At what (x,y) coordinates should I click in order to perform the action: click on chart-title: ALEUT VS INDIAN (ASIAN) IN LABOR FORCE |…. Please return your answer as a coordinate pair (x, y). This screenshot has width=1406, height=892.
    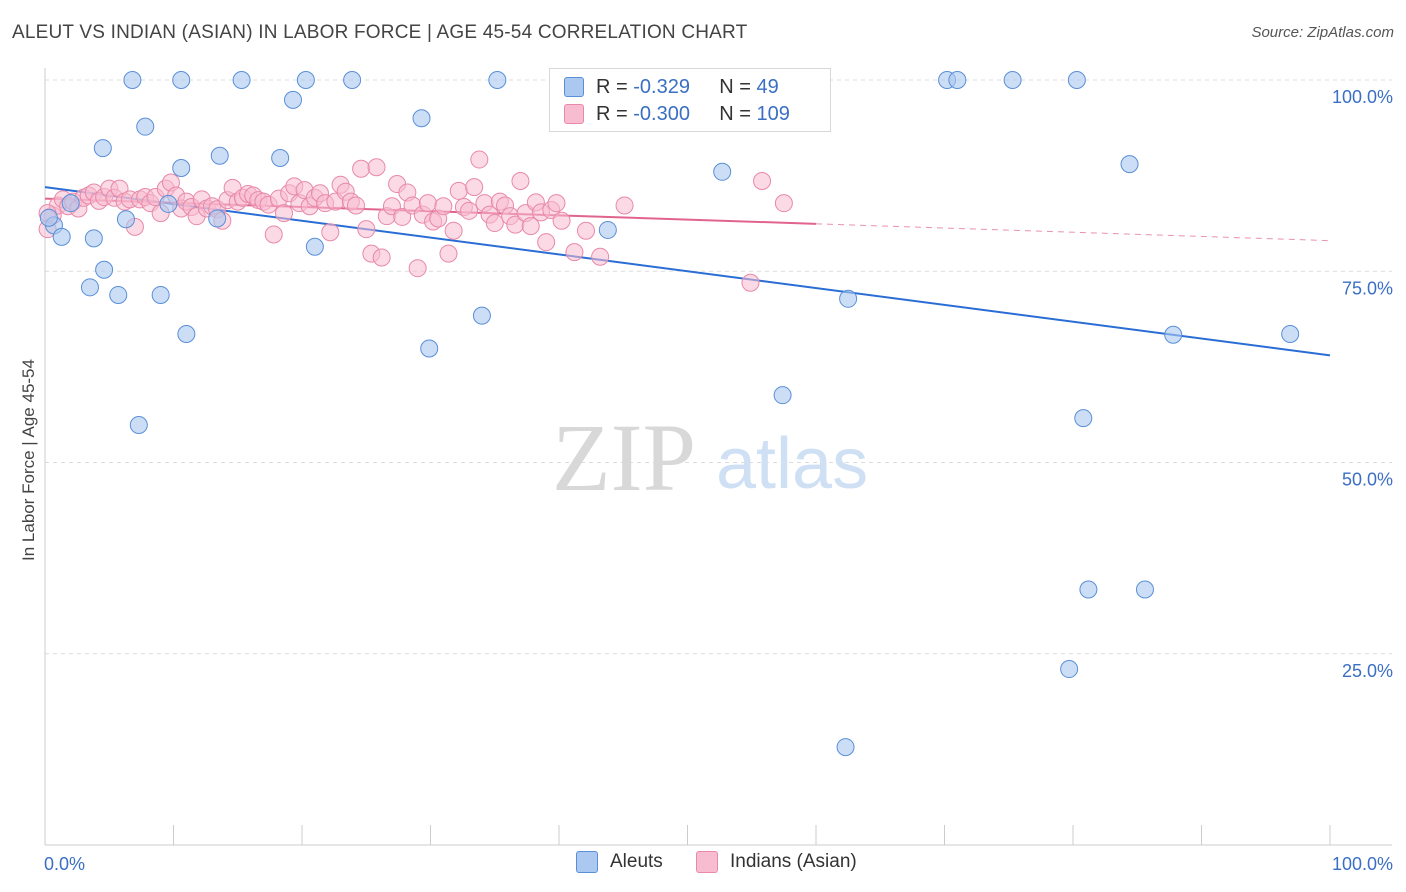
    Looking at the image, I should click on (380, 32).